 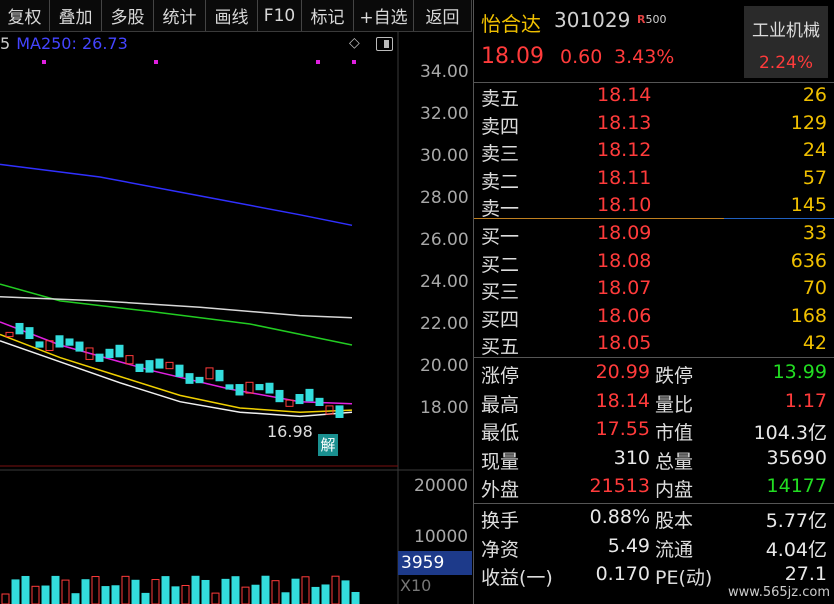 I want to click on order-book-row: 买二 18.08 636, so click(x=654, y=264).